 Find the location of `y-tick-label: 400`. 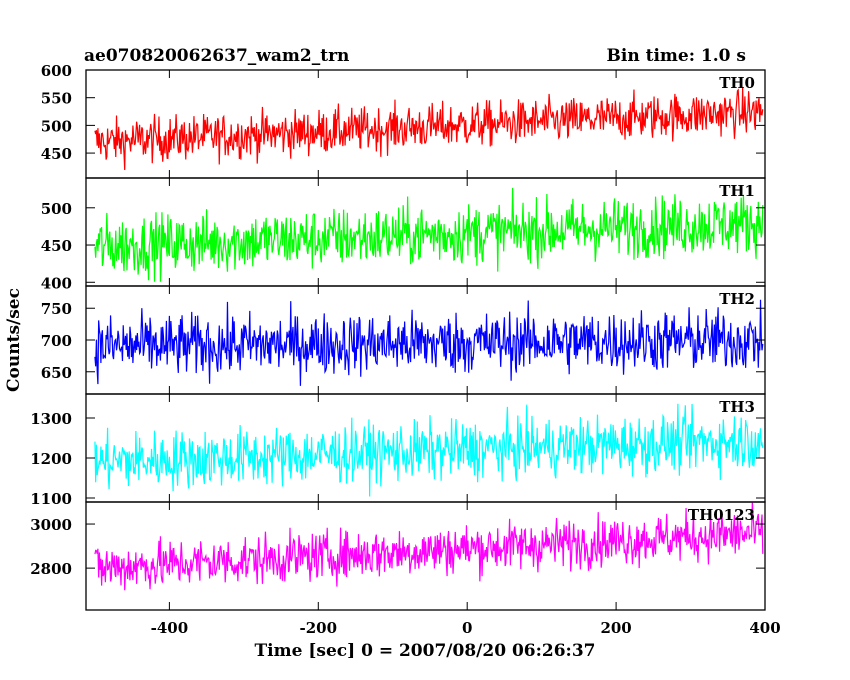

y-tick-label: 400 is located at coordinates (56, 283).